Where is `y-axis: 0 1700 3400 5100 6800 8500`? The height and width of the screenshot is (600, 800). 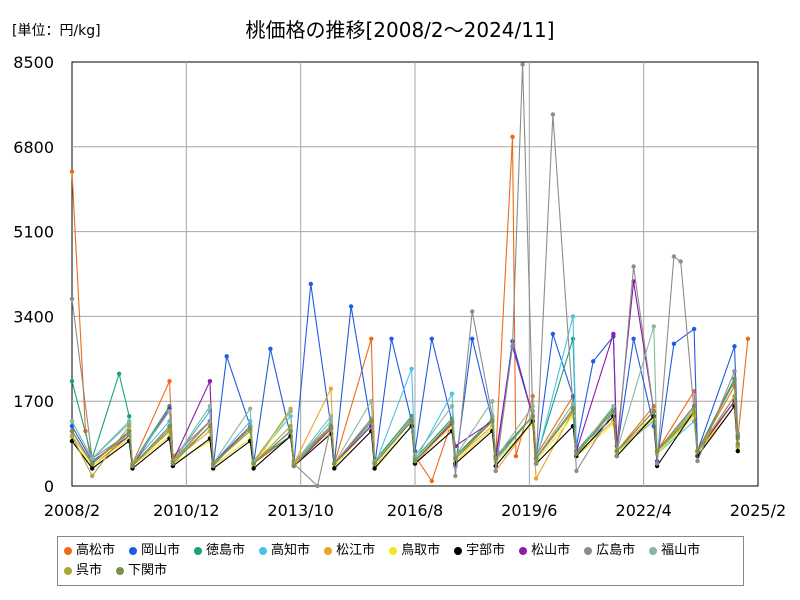 y-axis: 0 1700 3400 5100 6800 8500 is located at coordinates (33, 274).